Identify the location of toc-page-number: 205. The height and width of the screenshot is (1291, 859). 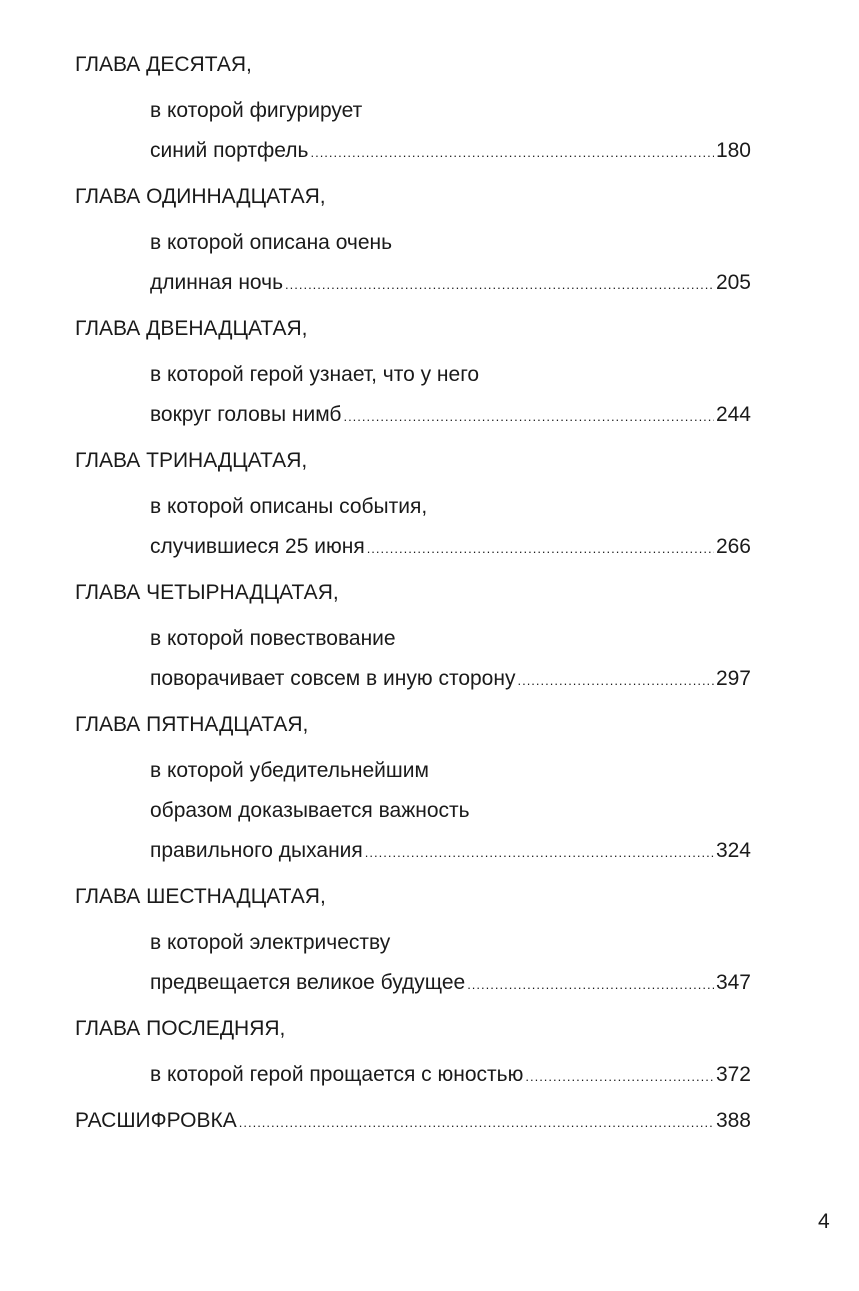
(733, 282).